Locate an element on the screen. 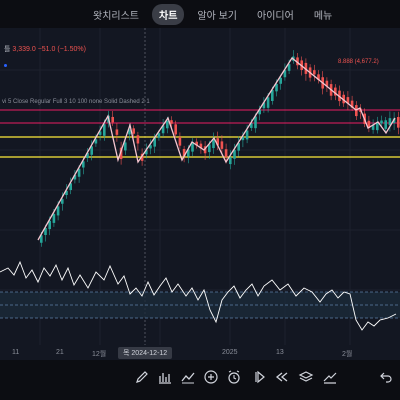 This screenshot has width=400, height=400. price-readout: 틀 3,339.0 −51.0 (−1.50%) is located at coordinates (45, 49).